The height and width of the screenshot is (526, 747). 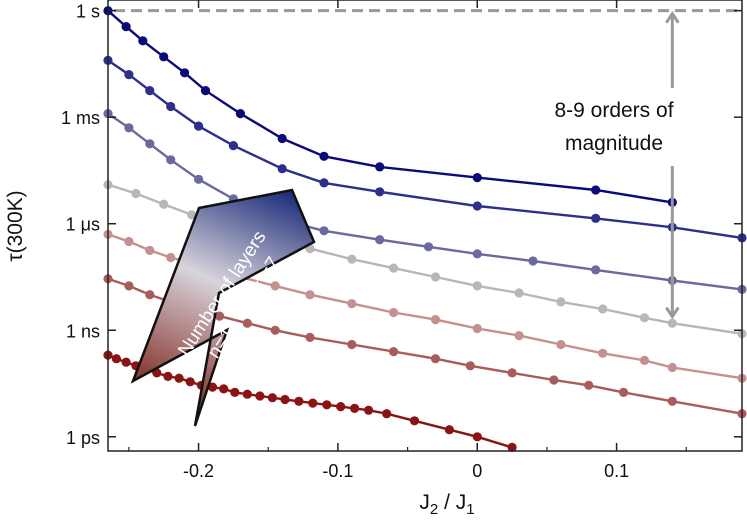 I want to click on magnitude-label-line1: 8-9 orders of, so click(x=613, y=110).